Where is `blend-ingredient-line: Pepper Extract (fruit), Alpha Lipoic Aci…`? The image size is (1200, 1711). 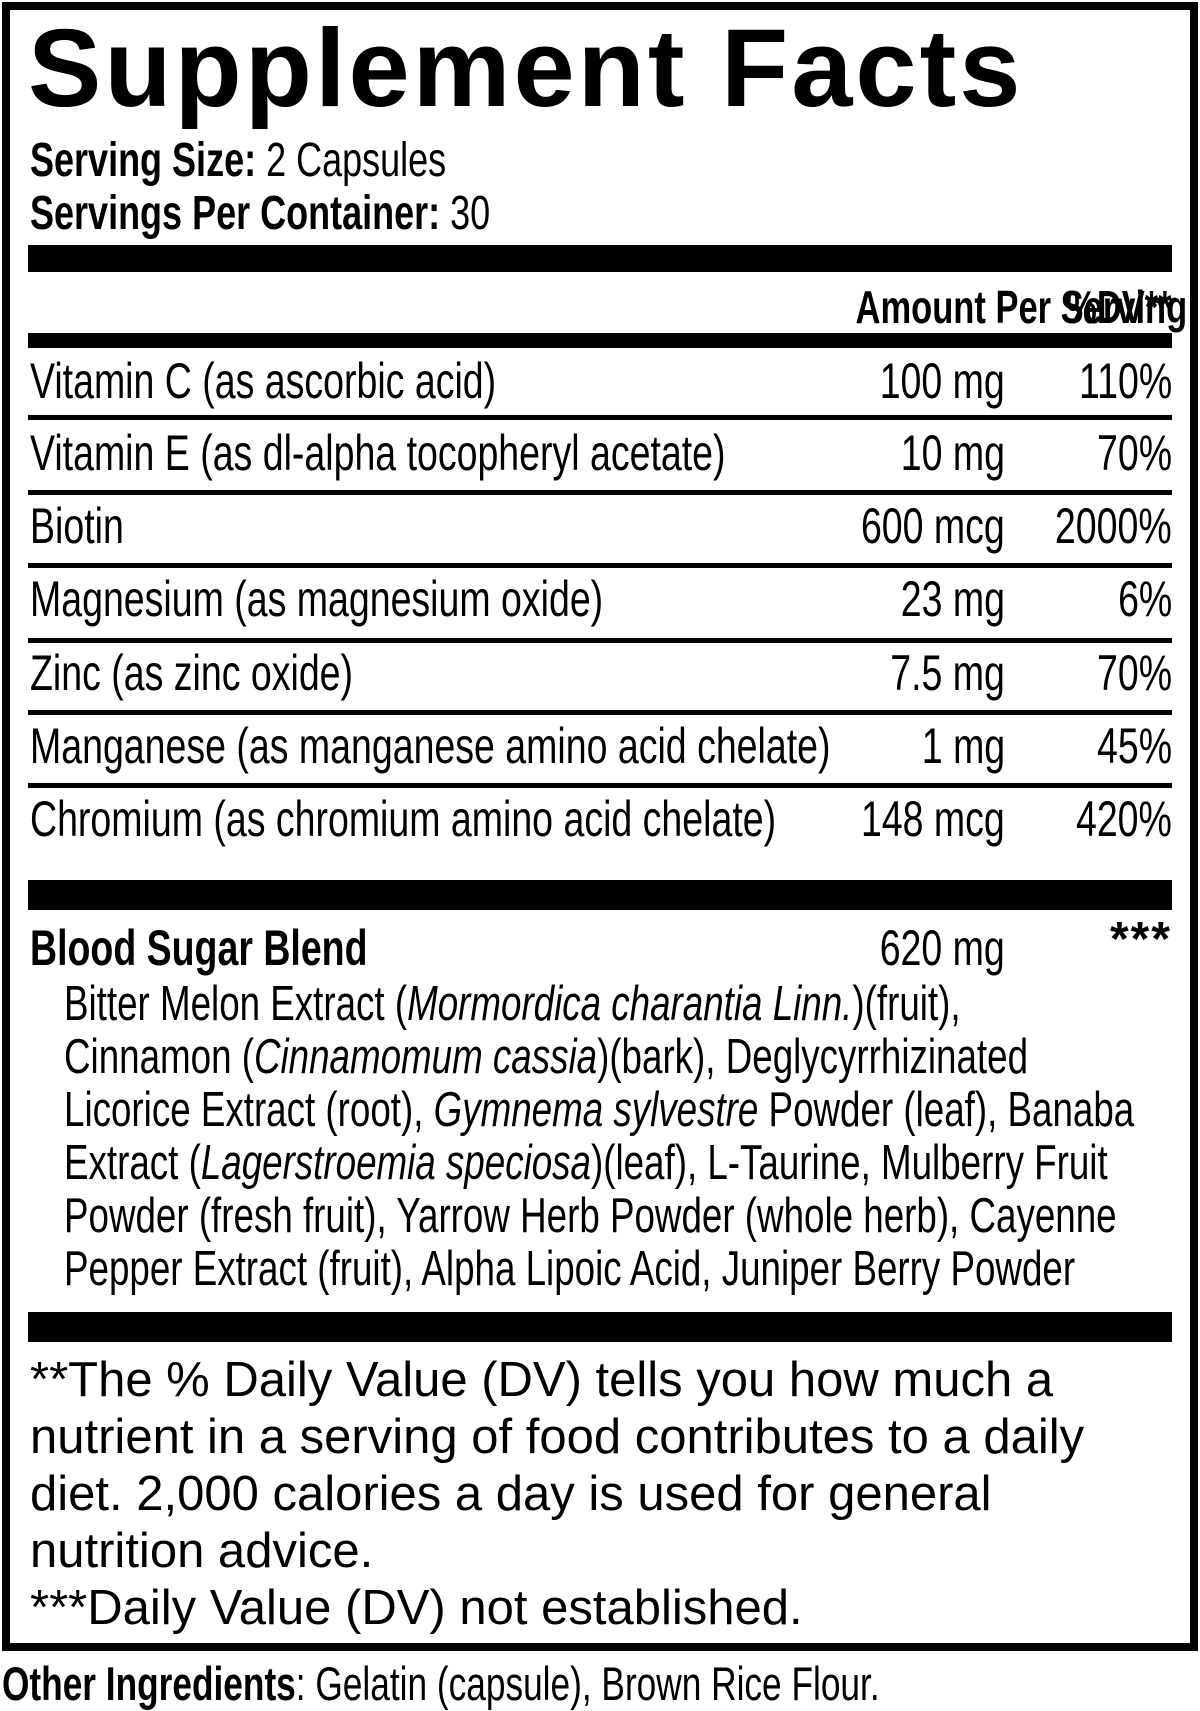
blend-ingredient-line: Pepper Extract (fruit), Alpha Lipoic Aci… is located at coordinates (570, 1269).